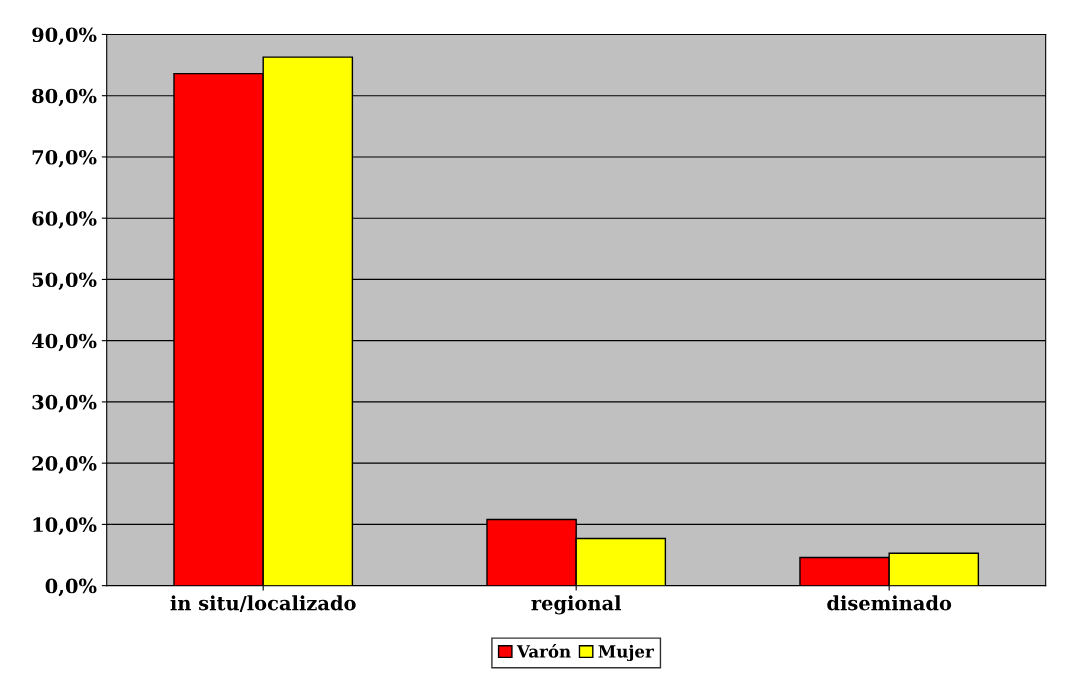  What do you see at coordinates (71, 587) in the screenshot?
I see `y-tick-label: 0,0%` at bounding box center [71, 587].